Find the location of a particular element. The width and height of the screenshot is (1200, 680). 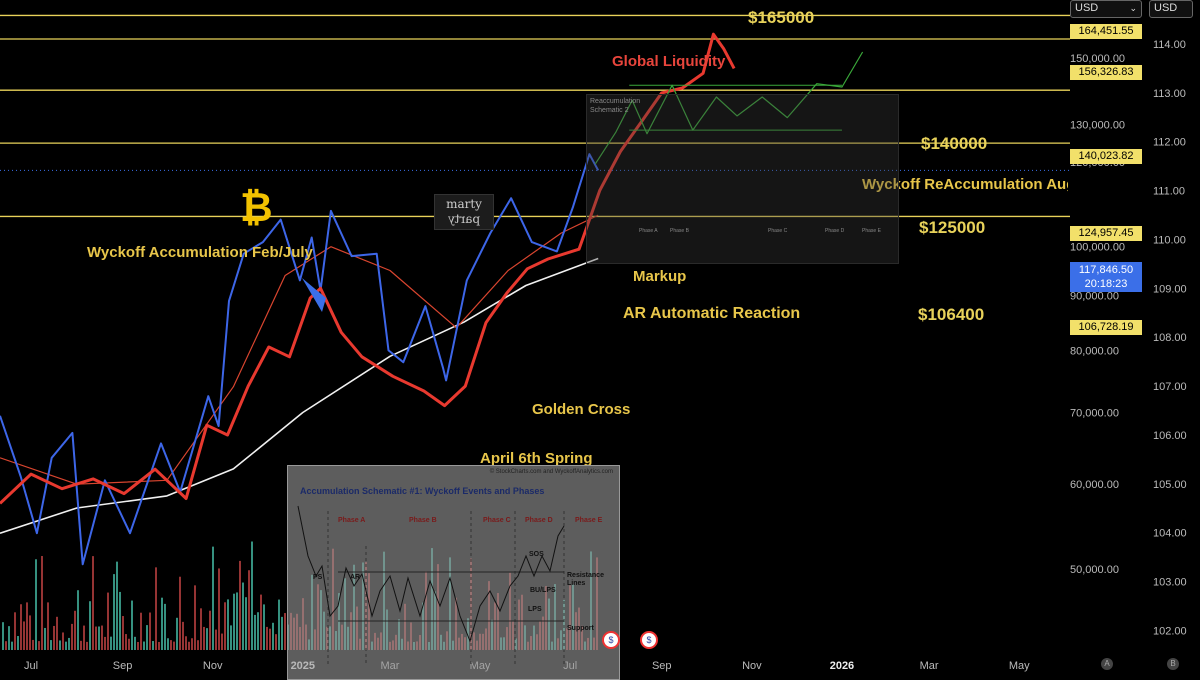

schematic-event-ar: AR is located at coordinates (355, 577).